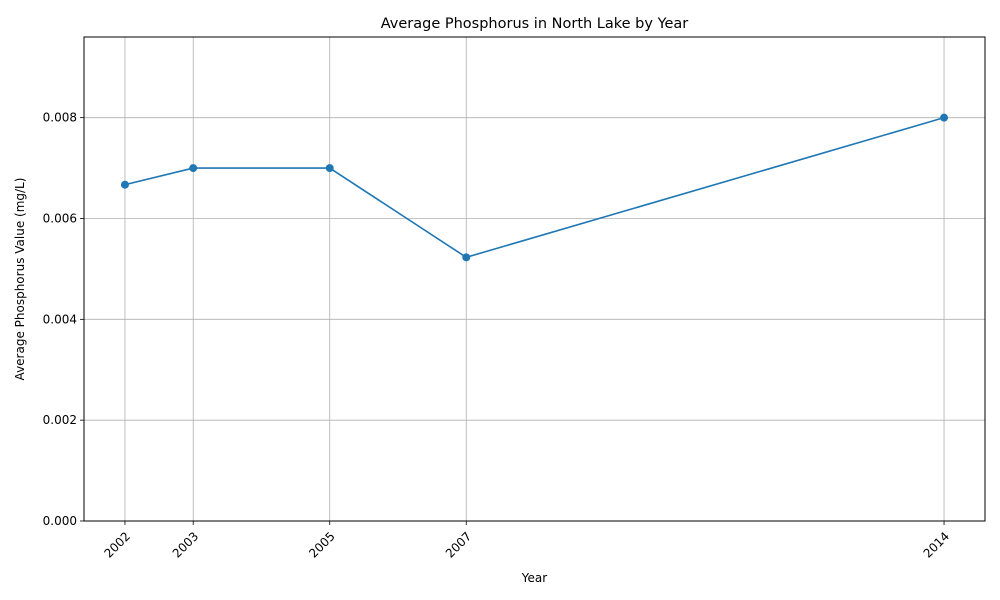  What do you see at coordinates (60, 521) in the screenshot?
I see `y-tick-label: 0.000` at bounding box center [60, 521].